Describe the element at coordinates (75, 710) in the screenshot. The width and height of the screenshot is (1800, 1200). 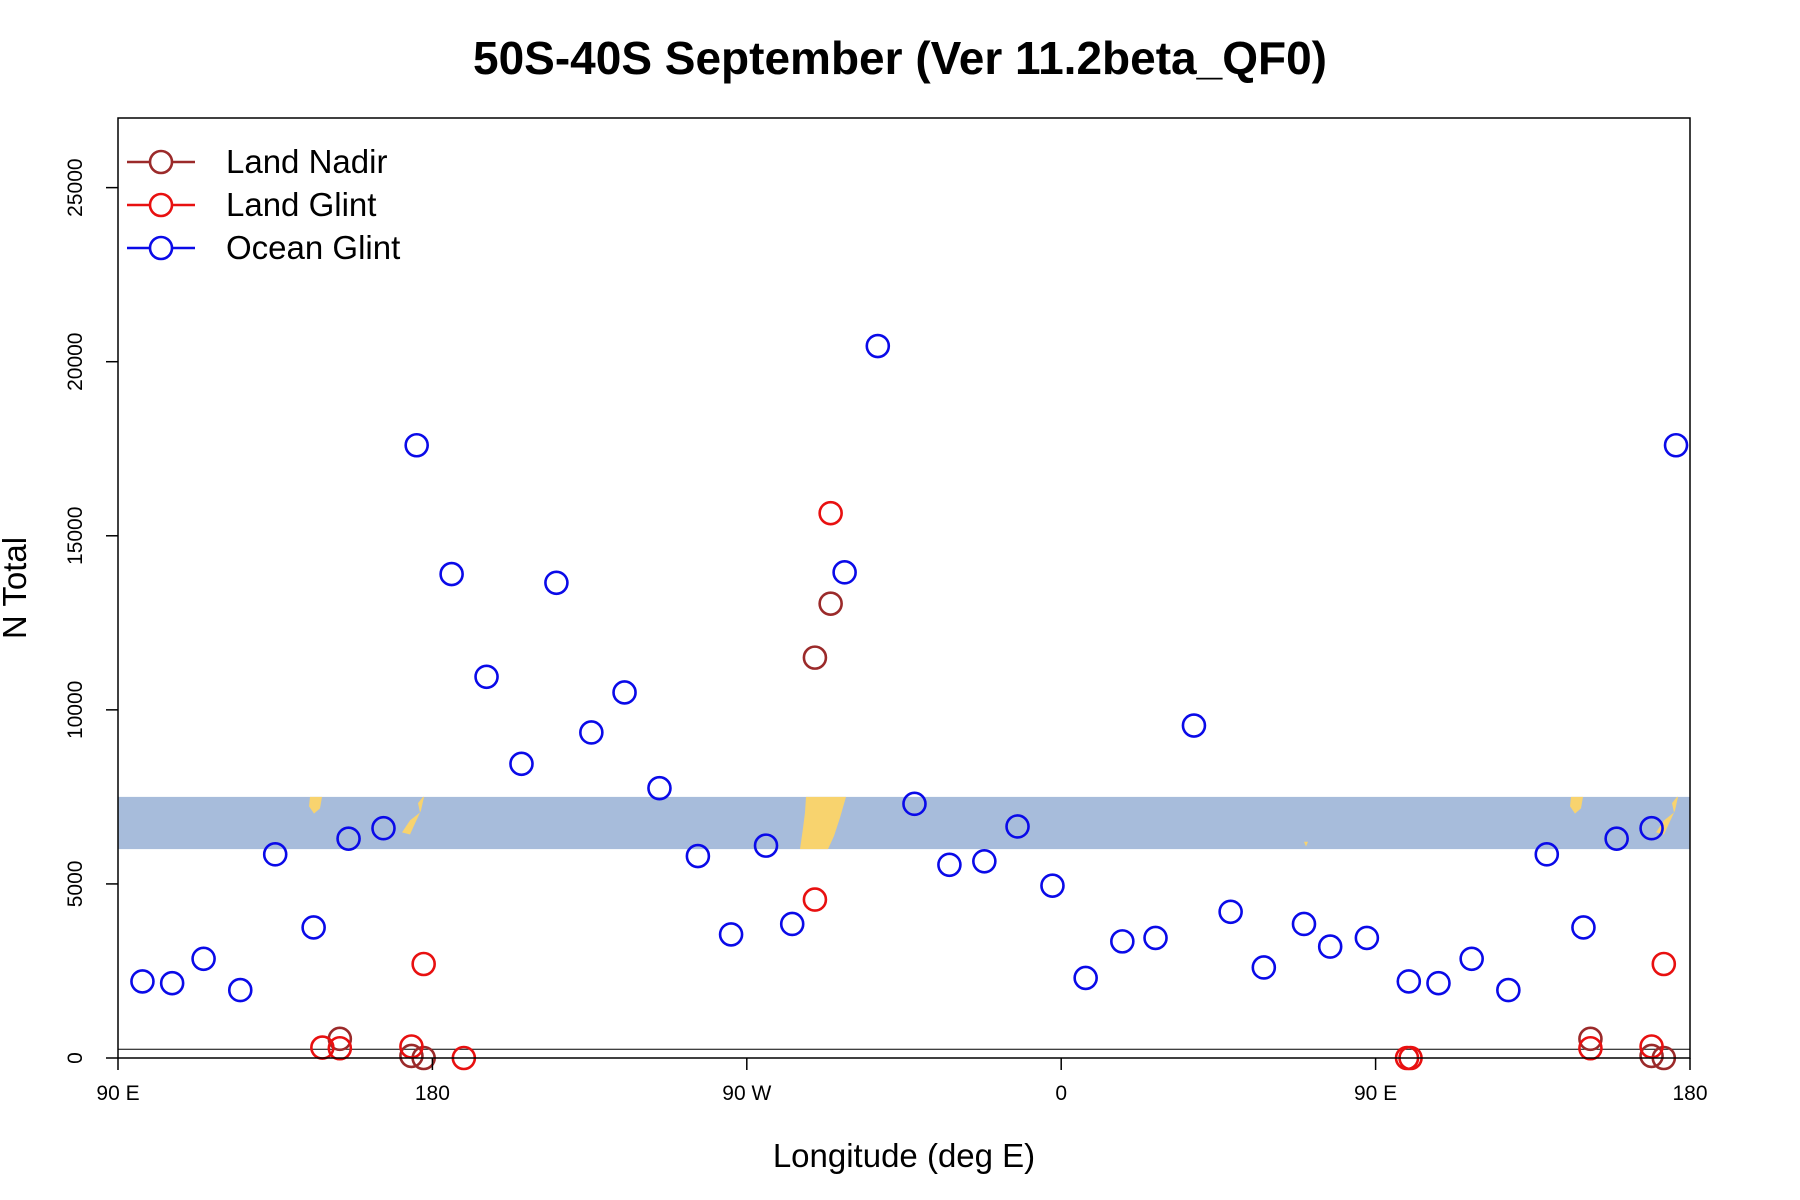
I see `y-tick-label: 10000` at that location.